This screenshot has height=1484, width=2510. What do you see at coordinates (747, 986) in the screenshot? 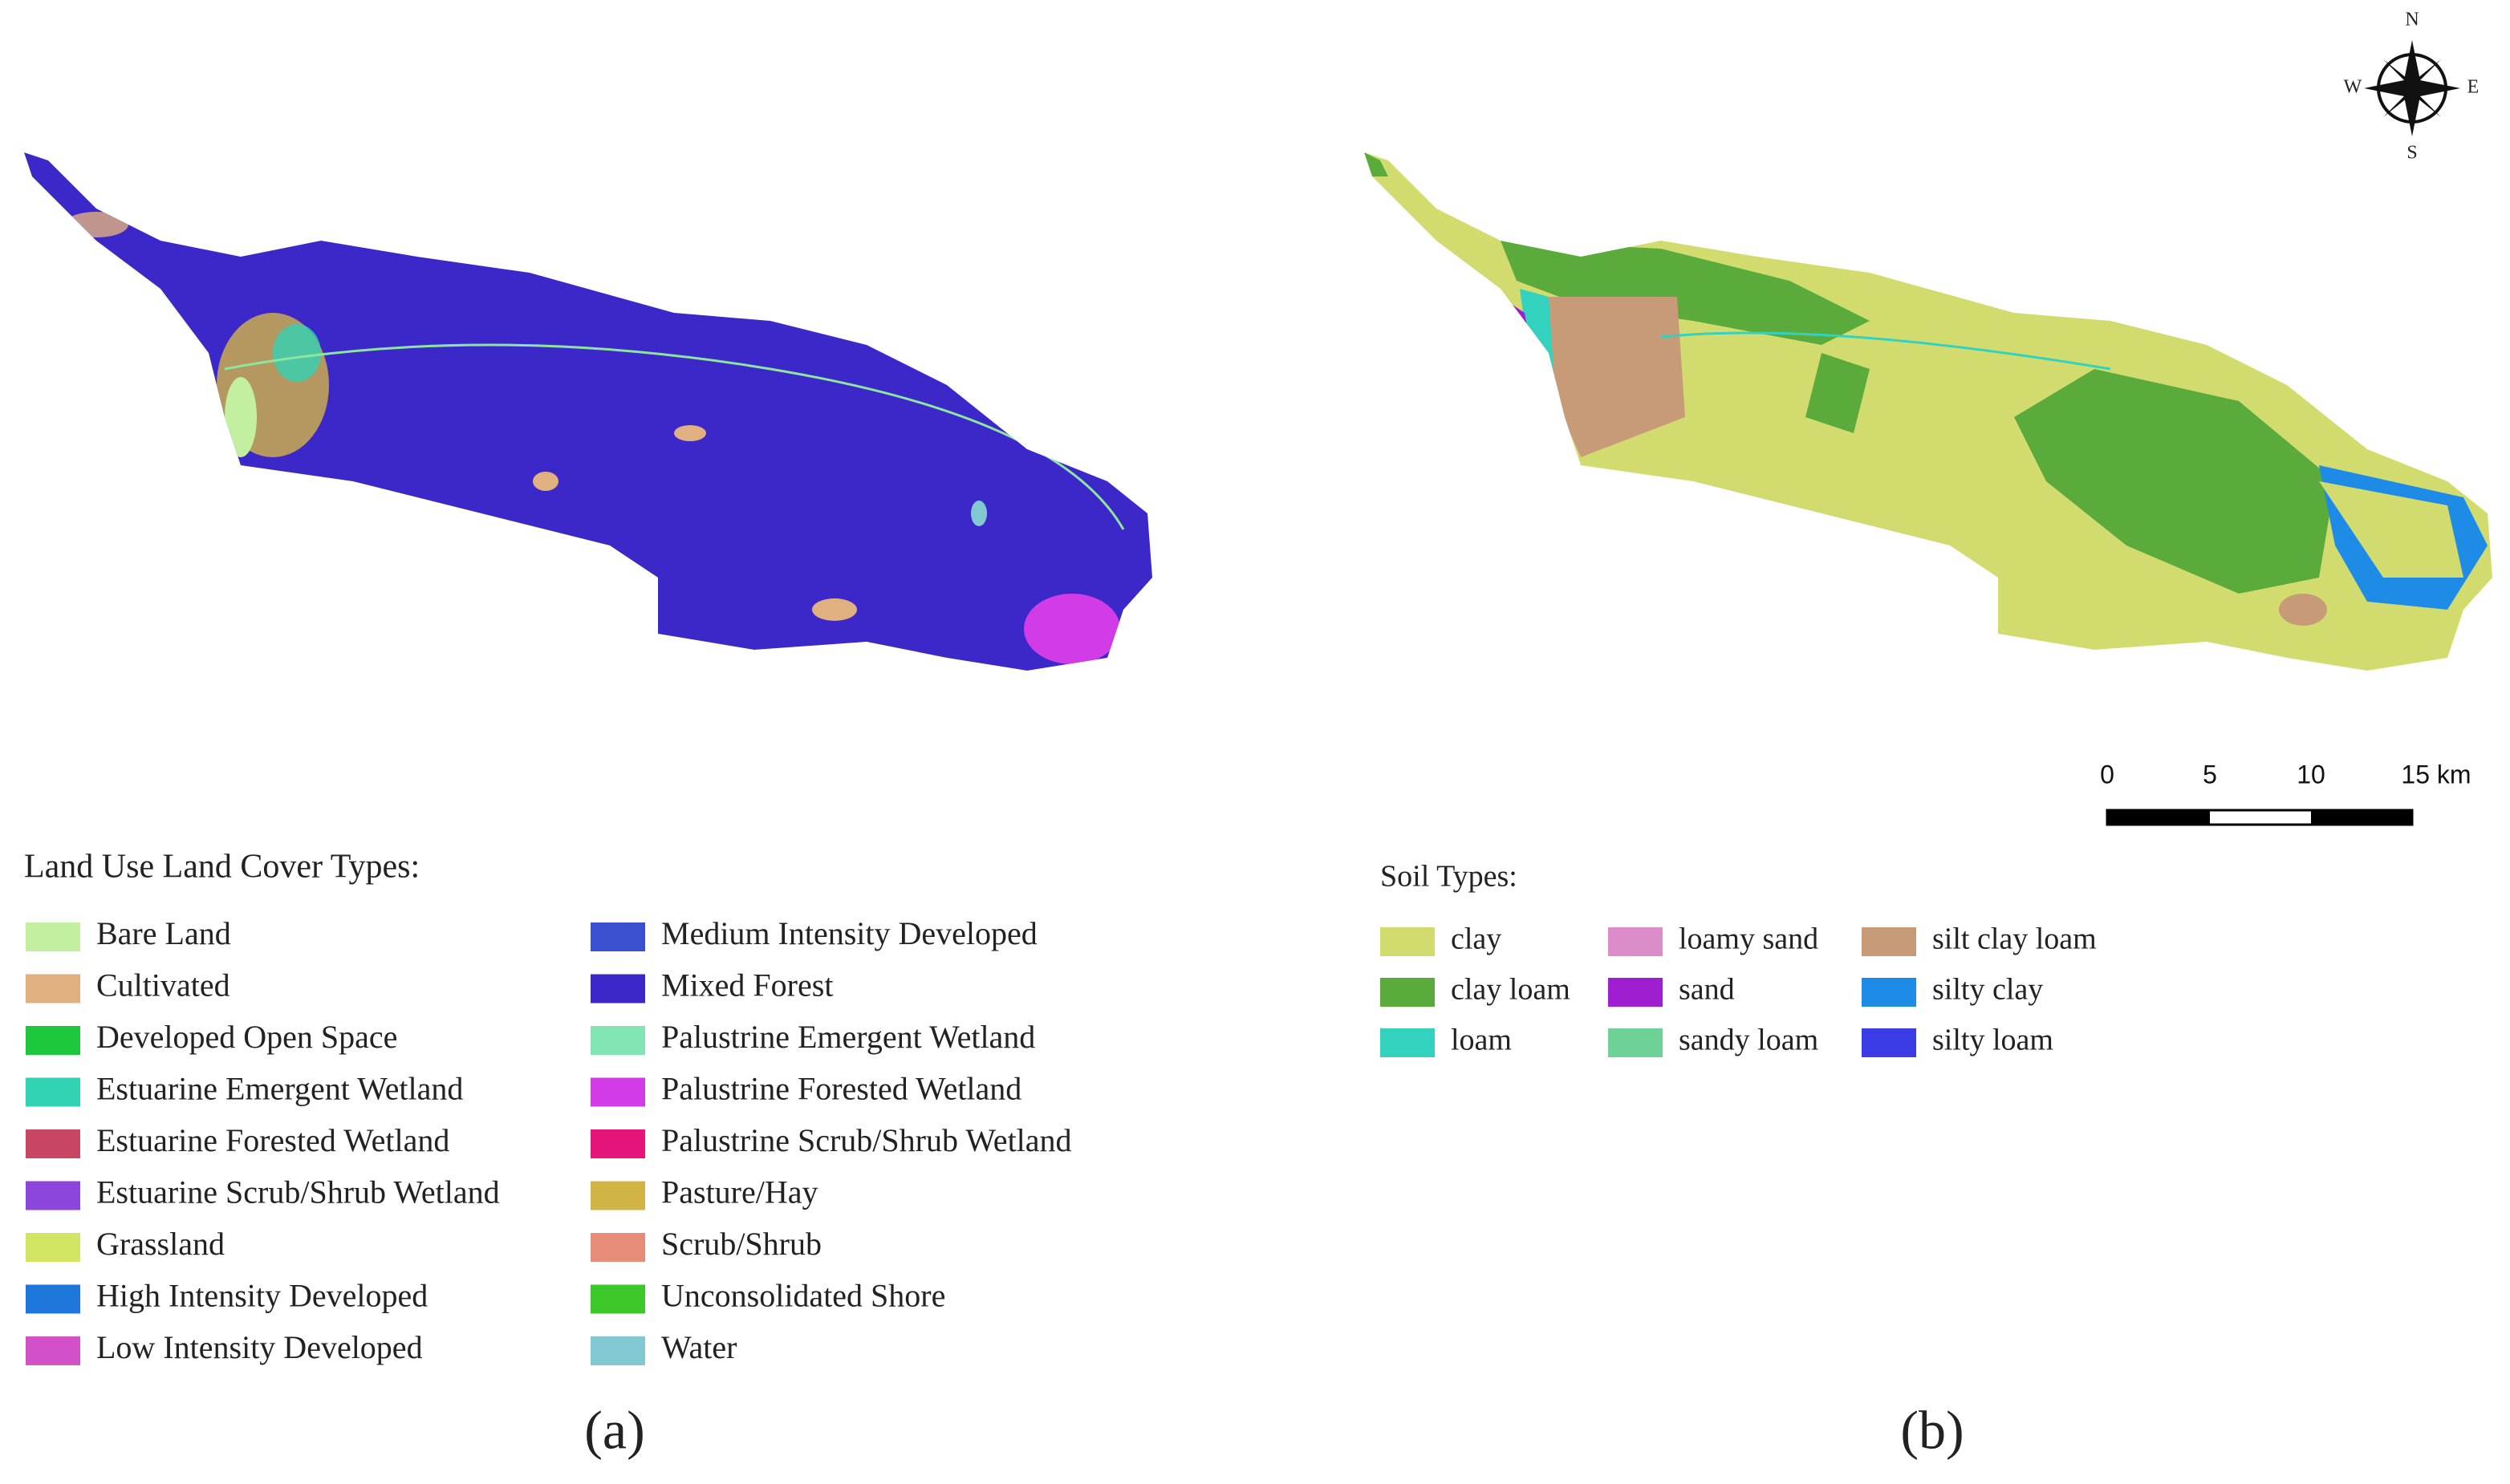
I see `legend-label: Mixed Forest` at bounding box center [747, 986].